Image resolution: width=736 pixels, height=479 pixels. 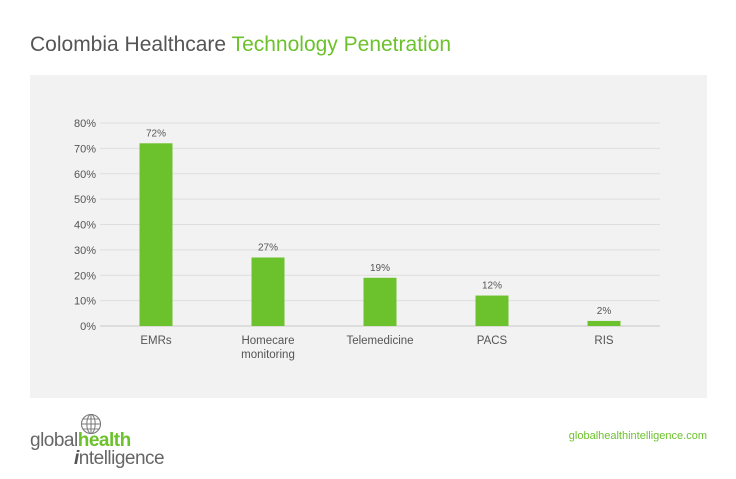 I want to click on globe-icon, so click(x=91, y=424).